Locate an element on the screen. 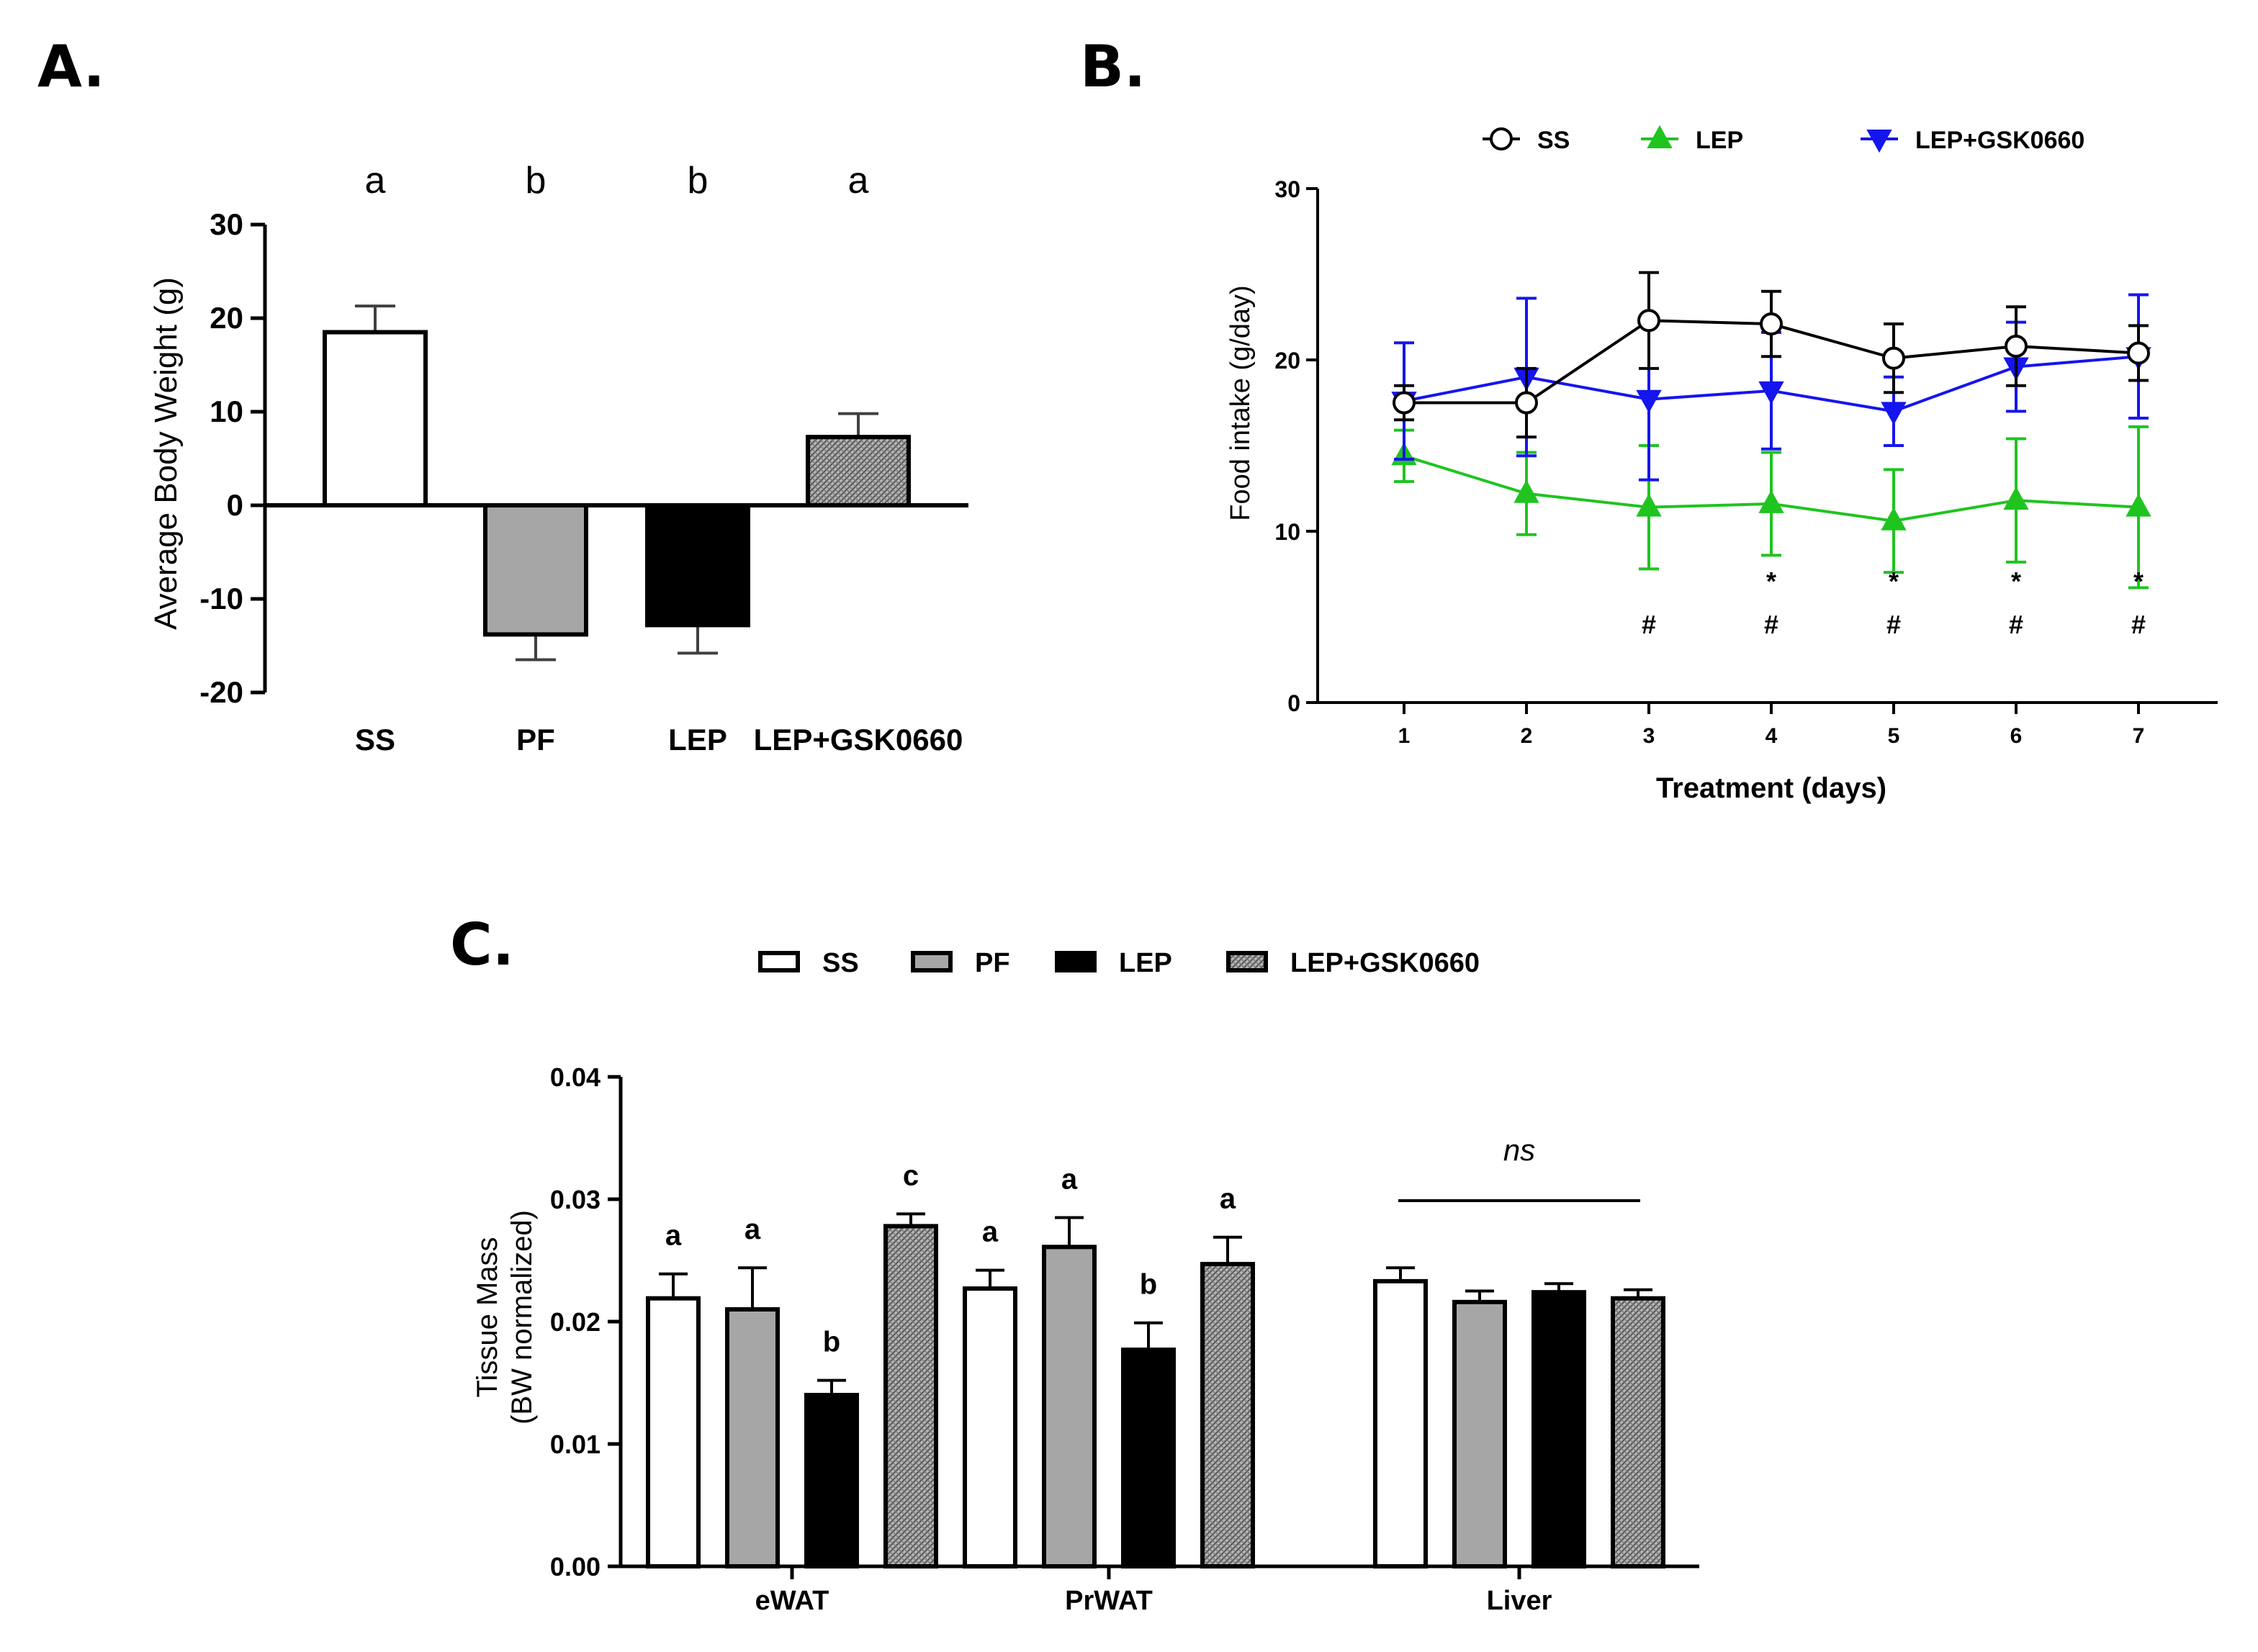 The width and height of the screenshot is (2258, 1652). panel-c-x-label: Liver is located at coordinates (1519, 1601).